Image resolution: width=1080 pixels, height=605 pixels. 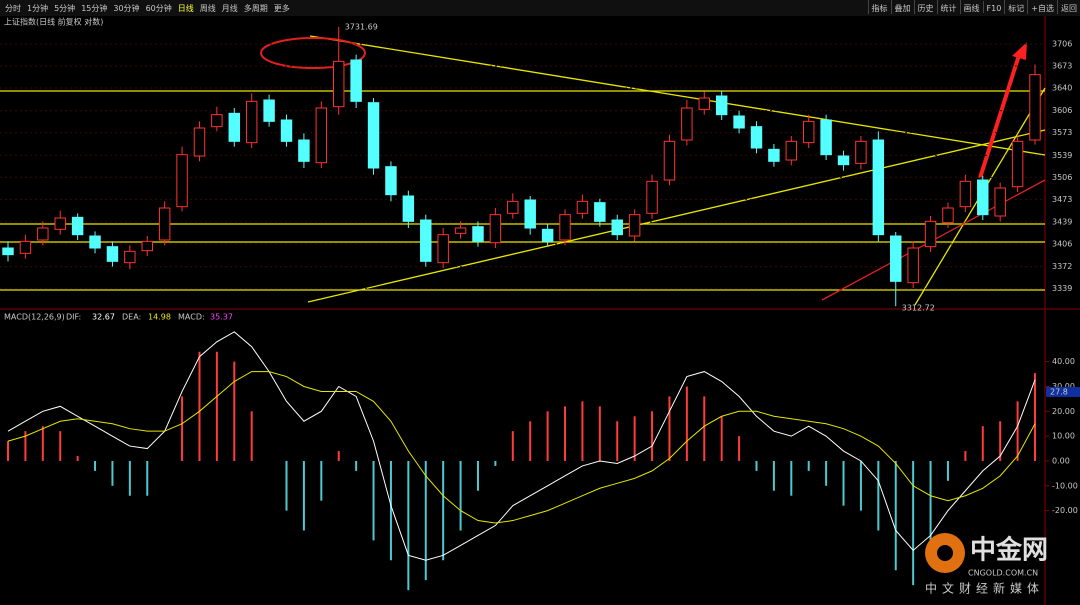 I want to click on logo: 中金网 CNGOLD.COM.CN 中文财经新媒体, so click(x=986, y=564).